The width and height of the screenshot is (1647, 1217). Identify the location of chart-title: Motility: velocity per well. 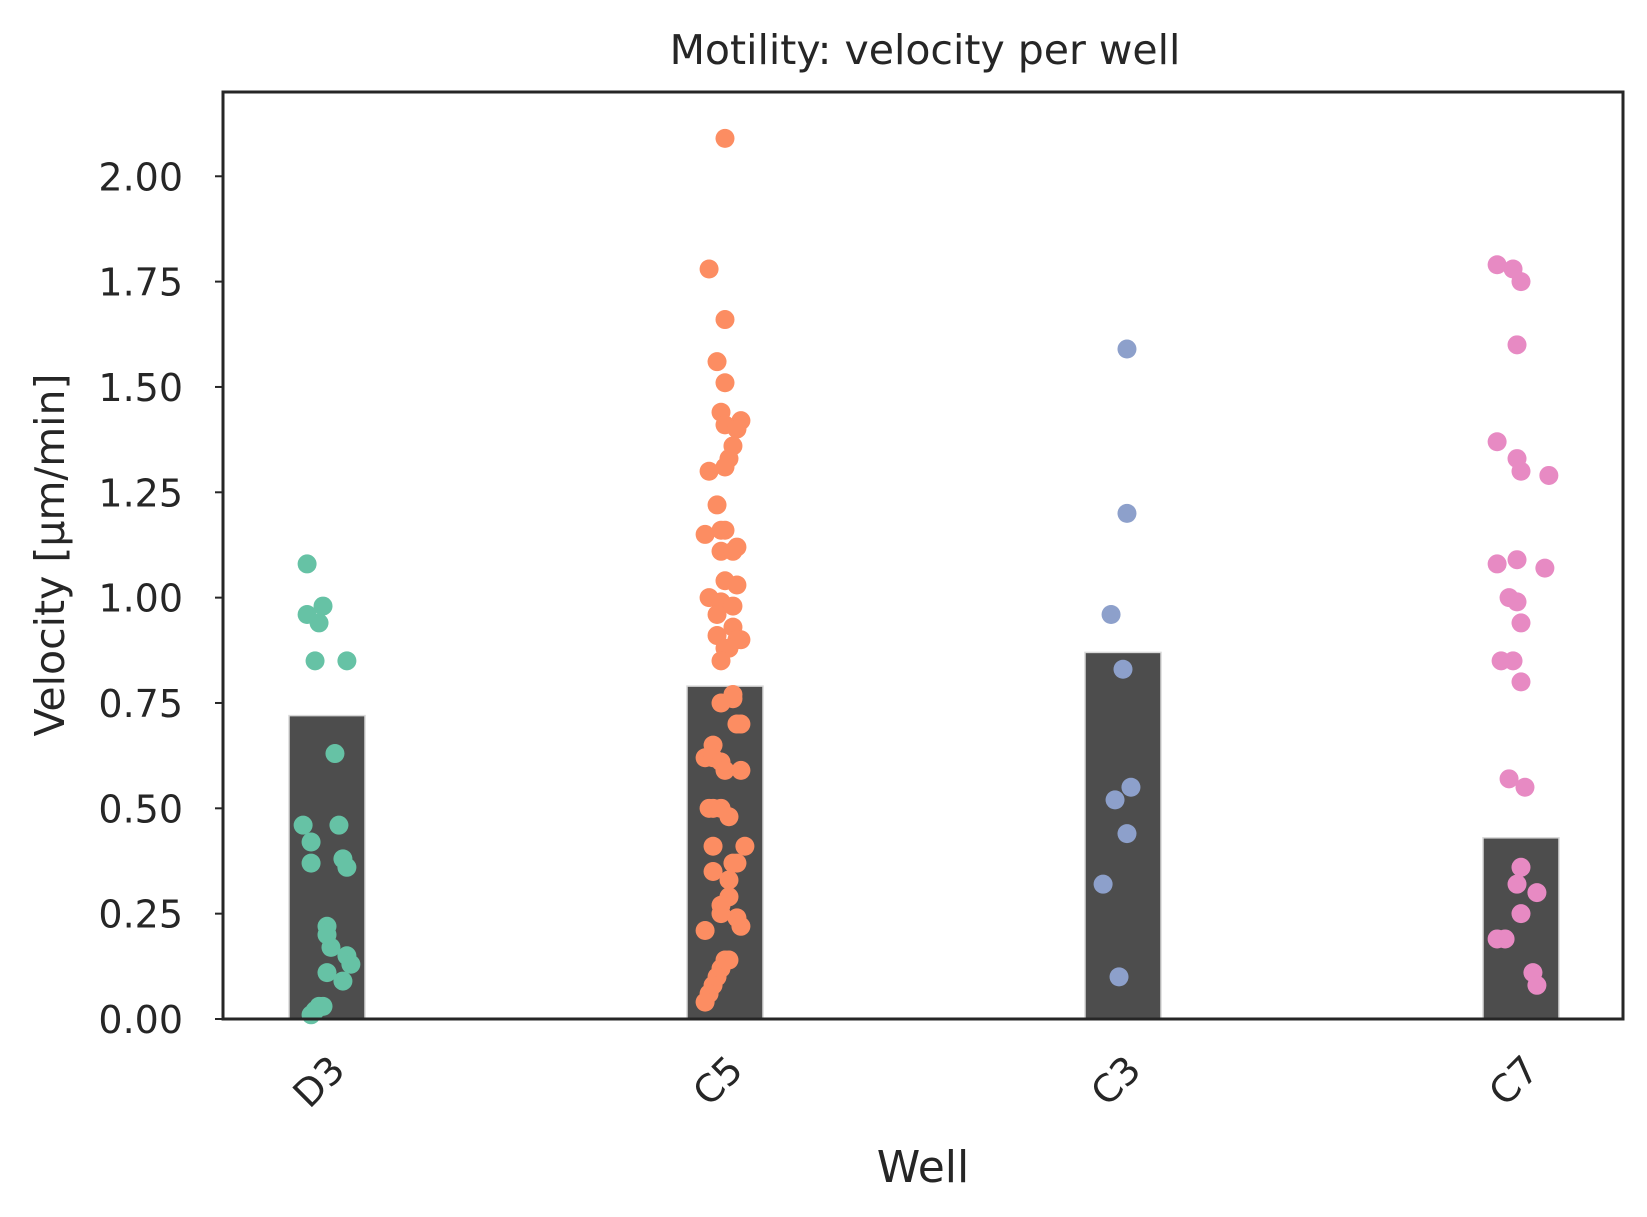
(925, 50).